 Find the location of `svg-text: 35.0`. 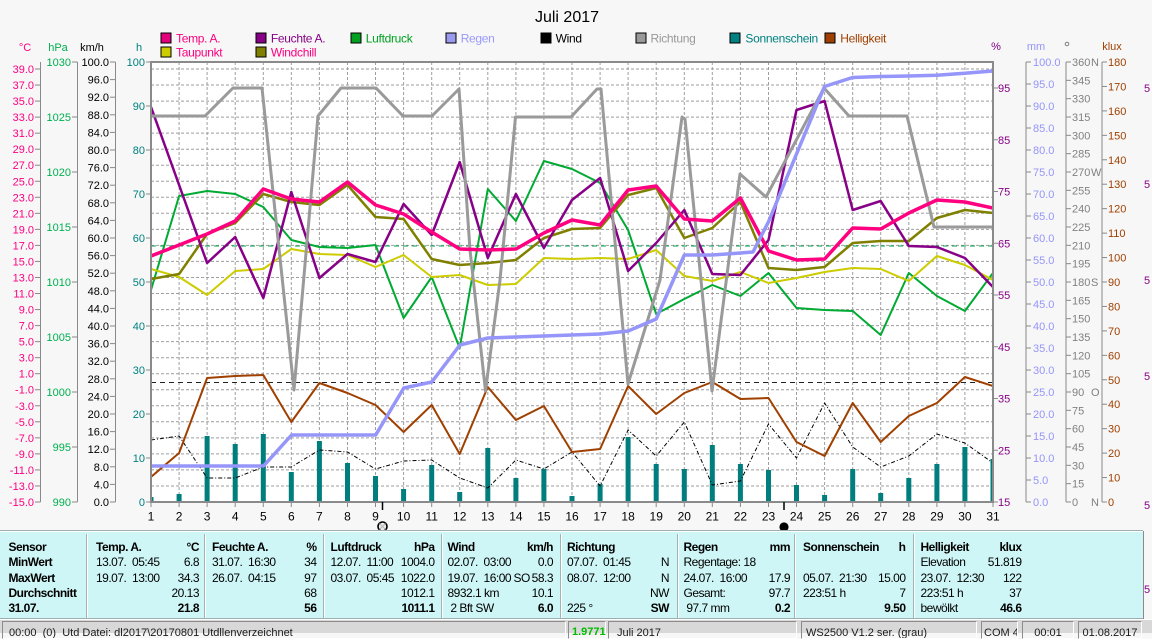

svg-text: 35.0 is located at coordinates (23, 102).